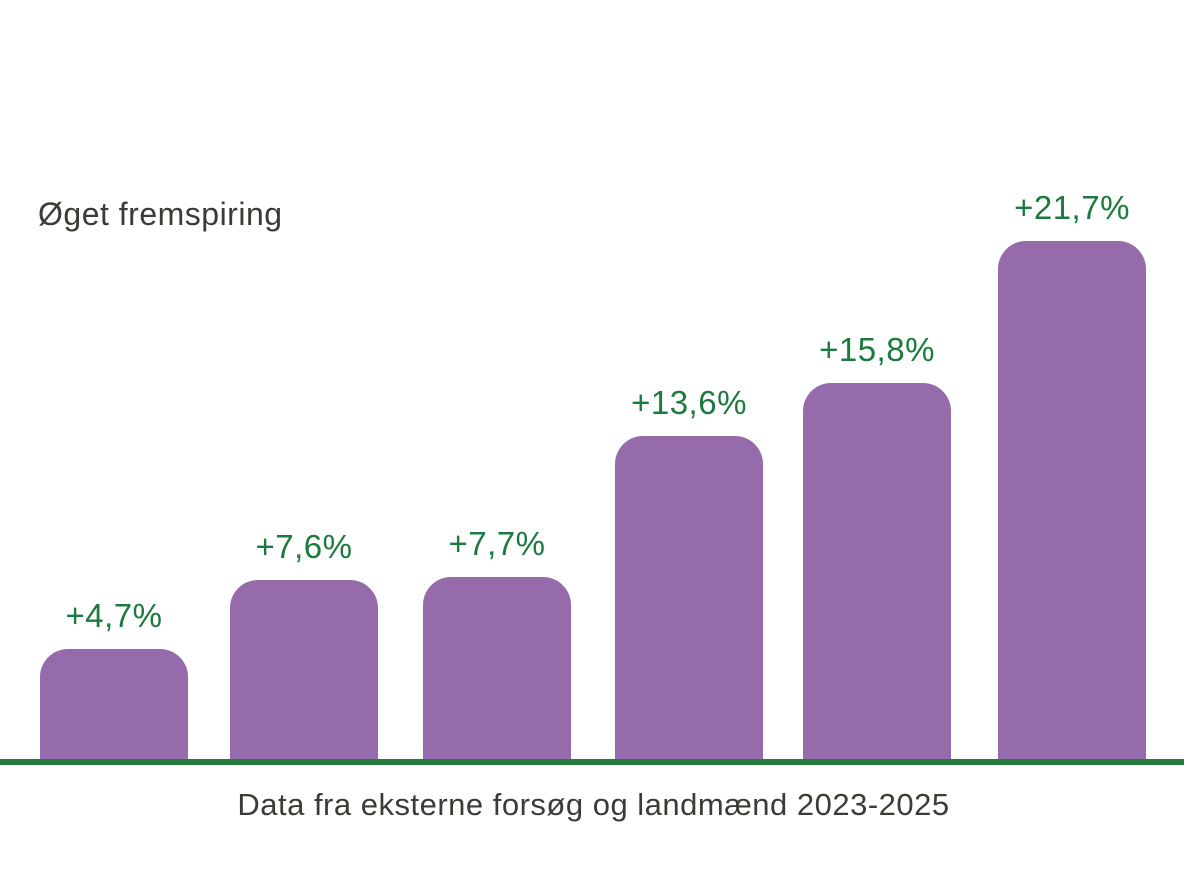  What do you see at coordinates (160, 214) in the screenshot?
I see `chart-title: Øget fremspiring` at bounding box center [160, 214].